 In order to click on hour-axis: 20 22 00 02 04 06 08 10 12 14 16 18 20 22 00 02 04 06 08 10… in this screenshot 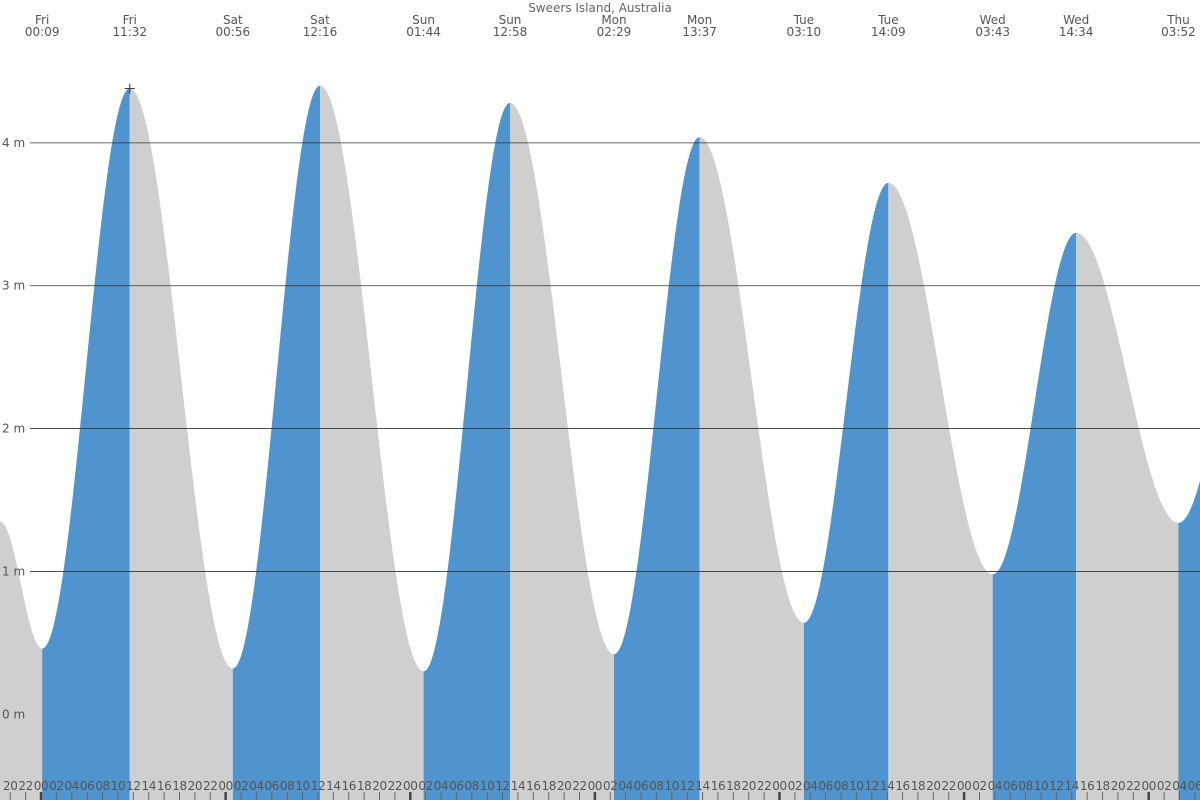, I will do `click(601, 789)`.